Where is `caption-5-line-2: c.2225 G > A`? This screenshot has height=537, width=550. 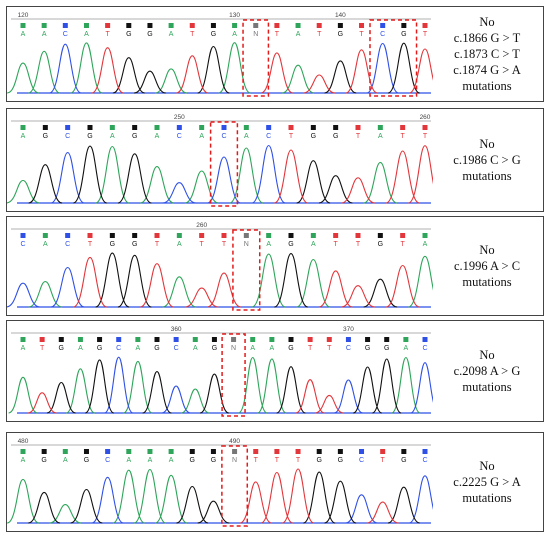
caption-5-line-2: c.2225 G > A is located at coordinates (487, 482).